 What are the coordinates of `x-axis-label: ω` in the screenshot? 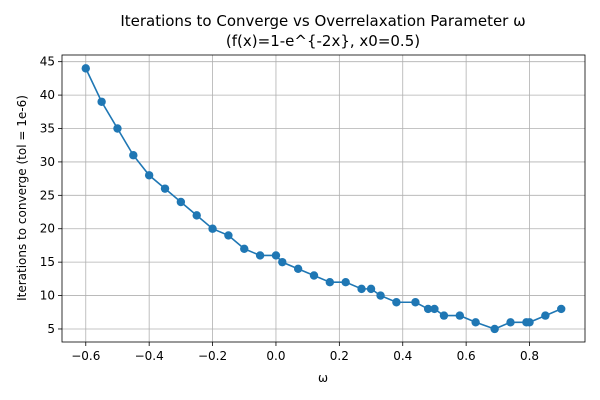 It's located at (323, 378).